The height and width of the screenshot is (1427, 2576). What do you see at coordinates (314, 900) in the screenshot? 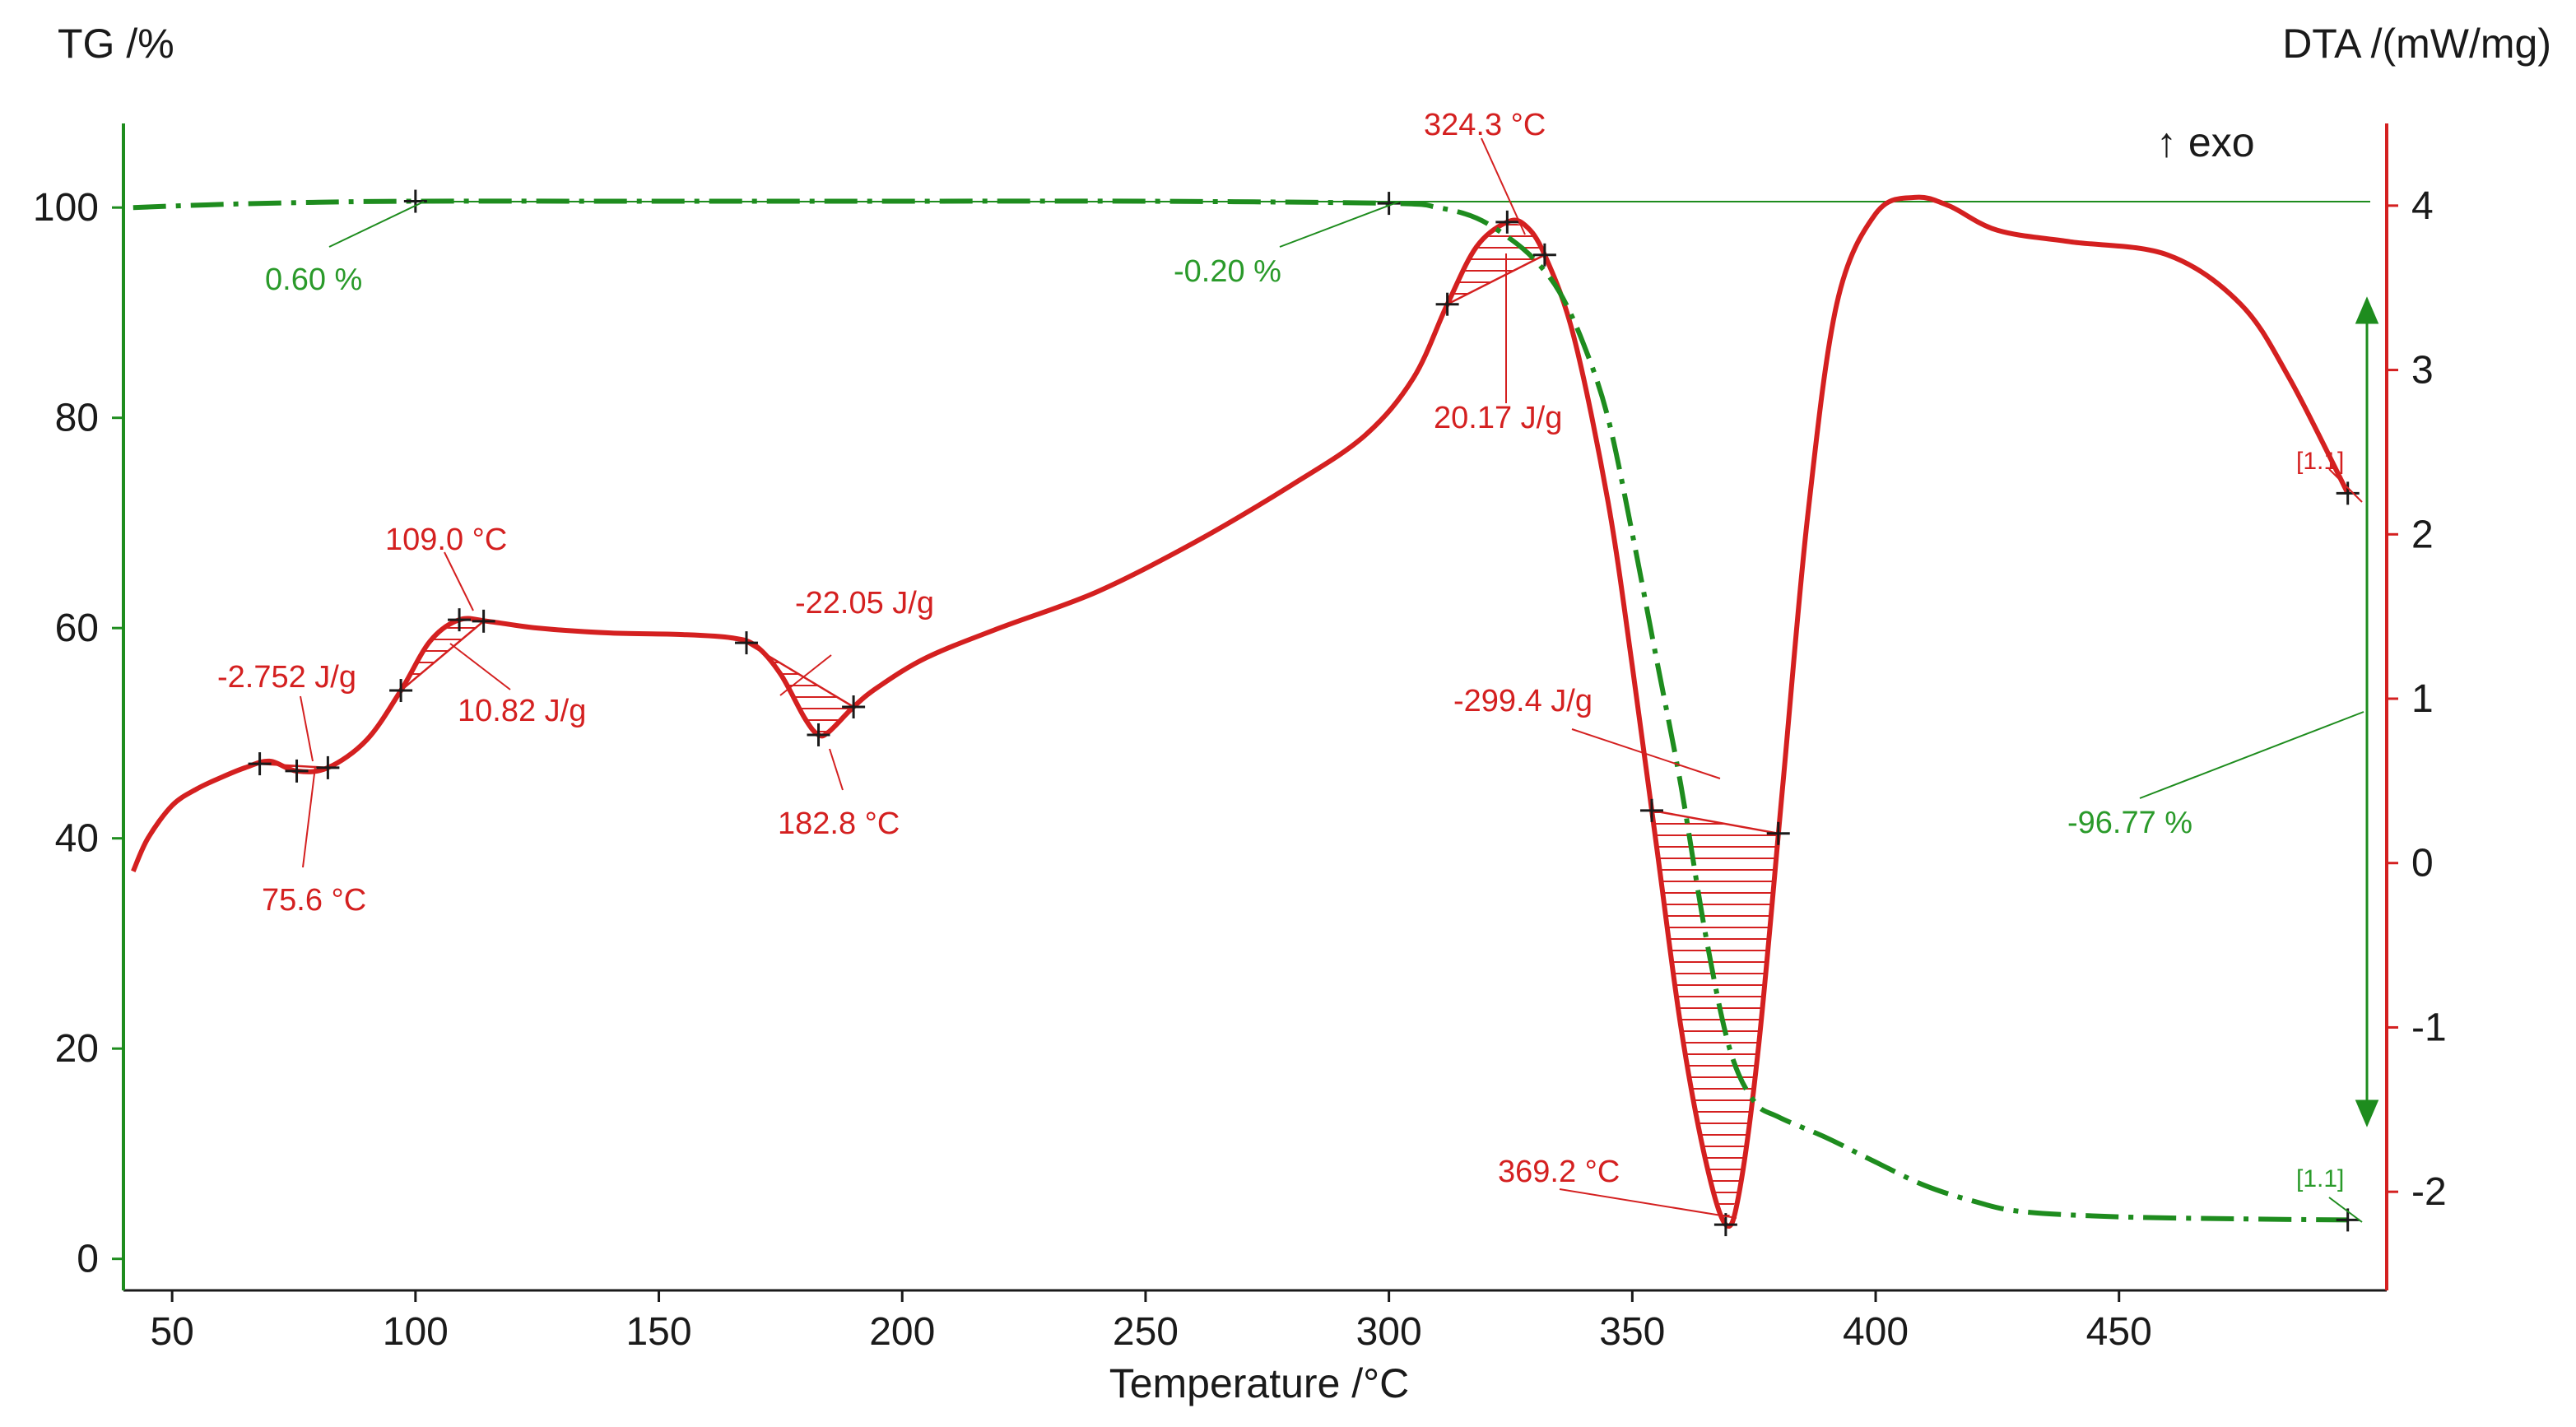
I see `annotation-peak-756c: 75.6 °C` at bounding box center [314, 900].